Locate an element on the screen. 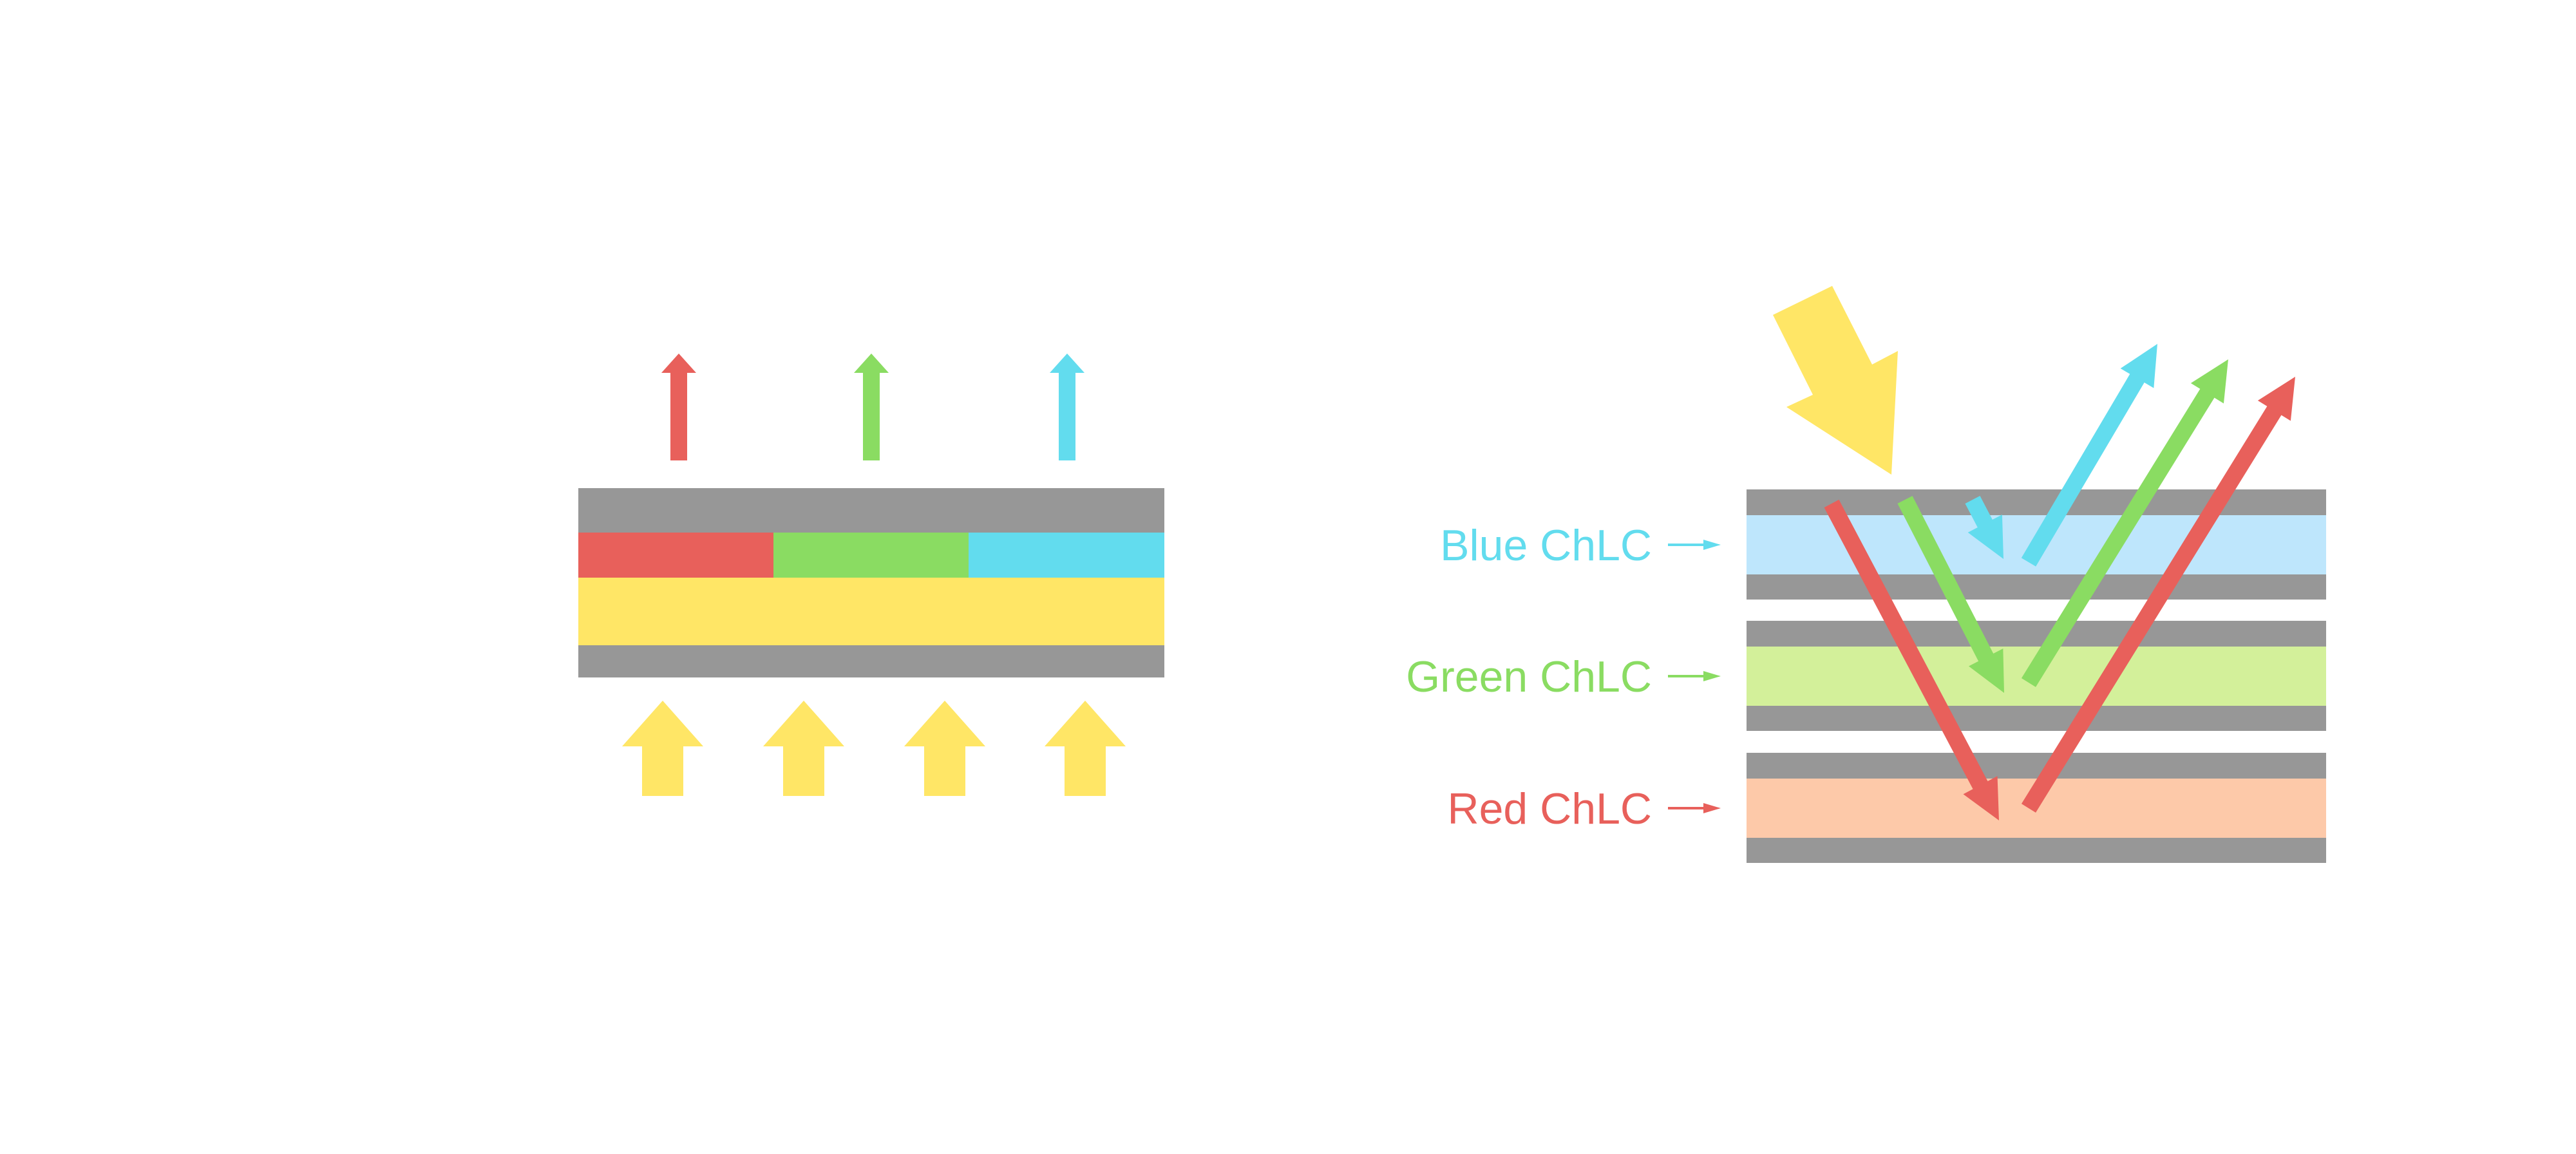 Image resolution: width=2576 pixels, height=1154 pixels. red-reflected-ray is located at coordinates (2158, 595).